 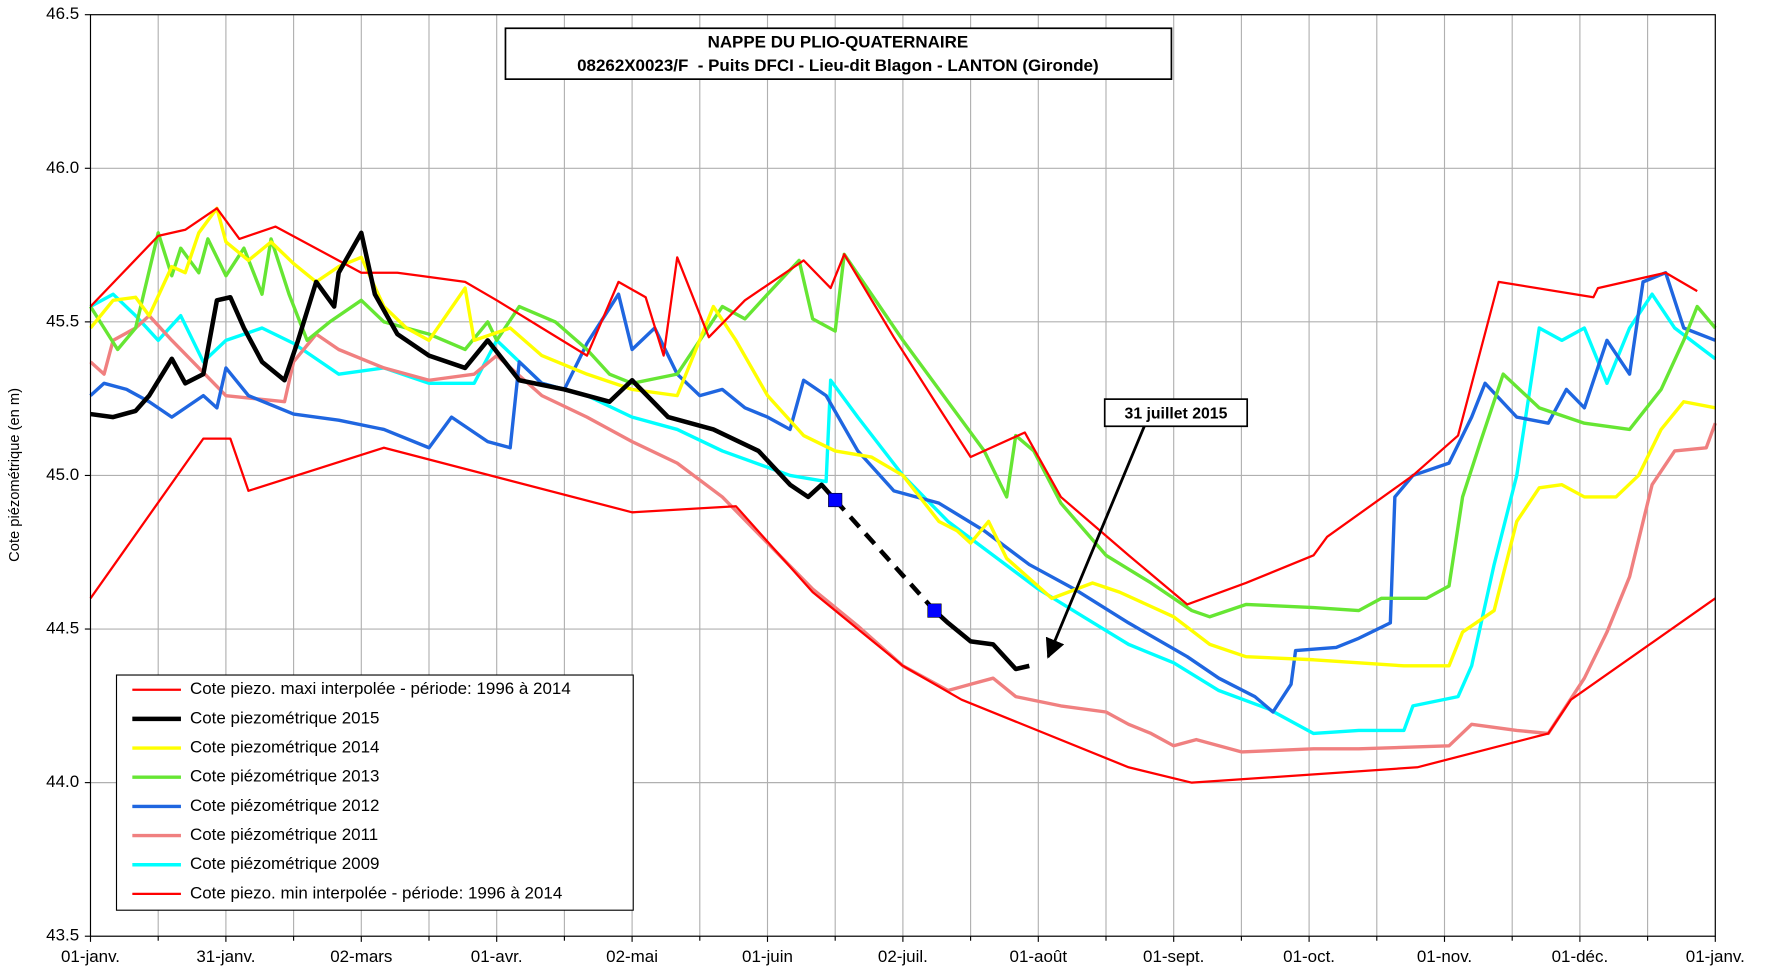 What do you see at coordinates (903, 956) in the screenshot?
I see `x-tick-label: 02-juil.` at bounding box center [903, 956].